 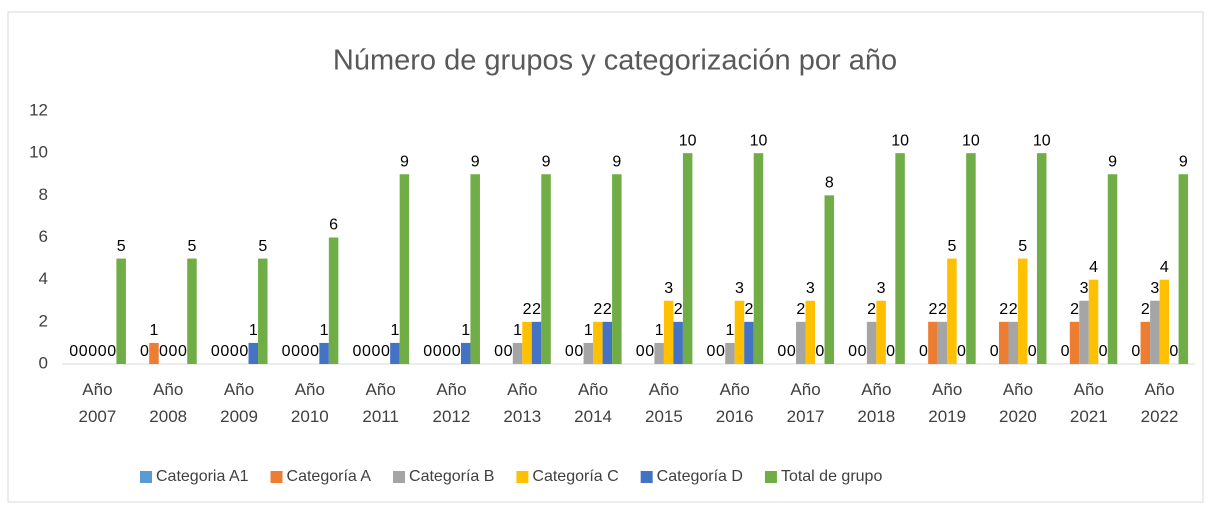 What do you see at coordinates (734, 403) in the screenshot?
I see `x-tick-label: Año 2016` at bounding box center [734, 403].